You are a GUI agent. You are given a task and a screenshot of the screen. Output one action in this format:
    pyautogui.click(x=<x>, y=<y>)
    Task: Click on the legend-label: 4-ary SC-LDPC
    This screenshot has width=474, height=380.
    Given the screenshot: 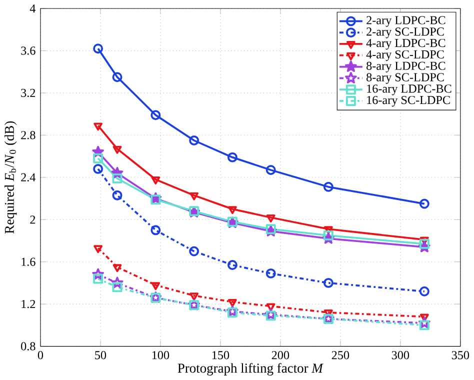 What is the action you would take?
    pyautogui.click(x=405, y=55)
    